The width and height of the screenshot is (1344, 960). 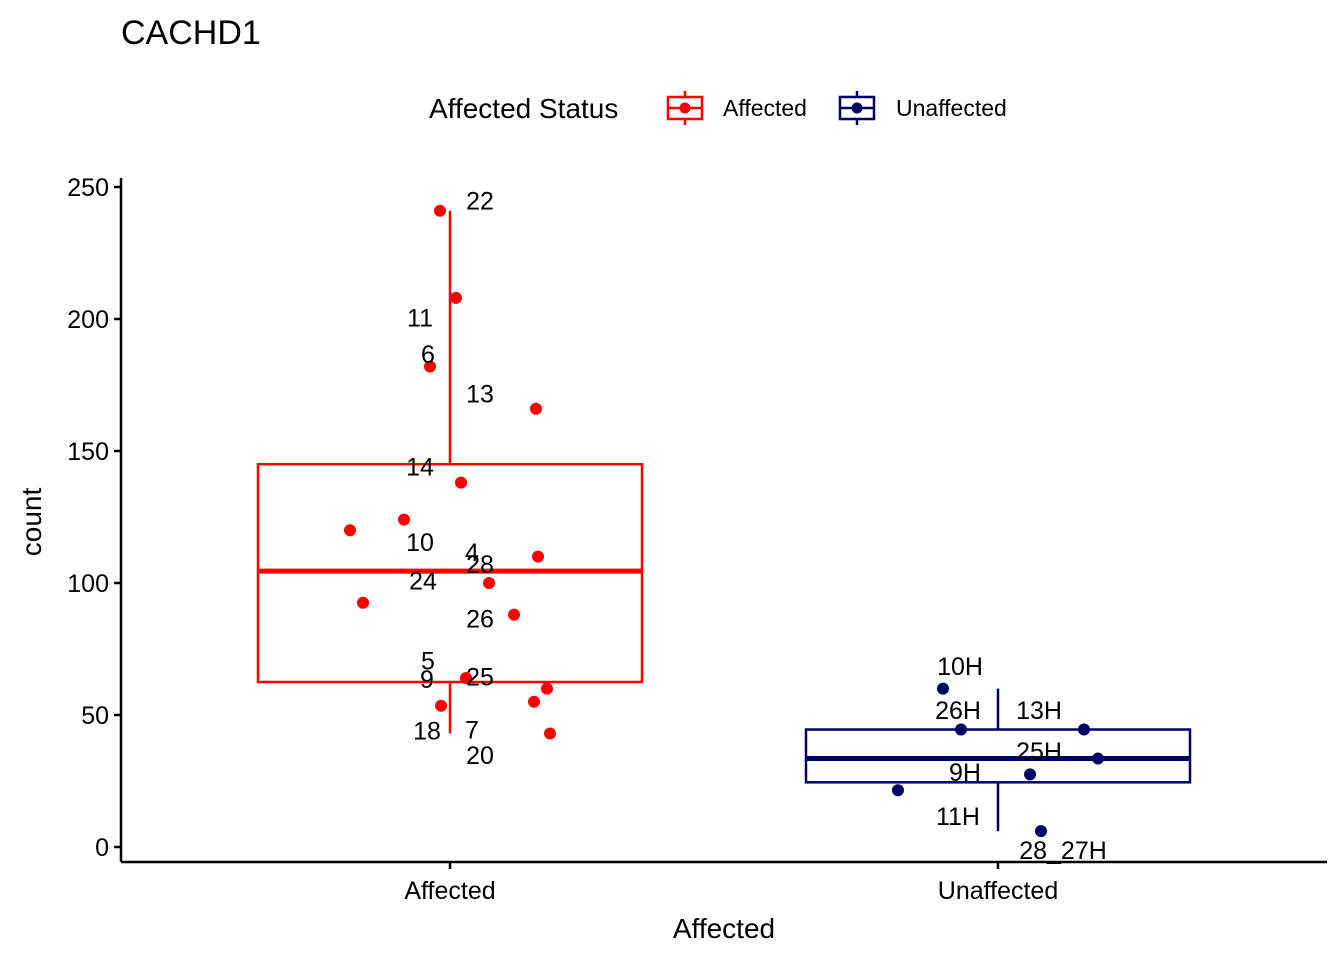 What do you see at coordinates (423, 582) in the screenshot?
I see `point-label: 24` at bounding box center [423, 582].